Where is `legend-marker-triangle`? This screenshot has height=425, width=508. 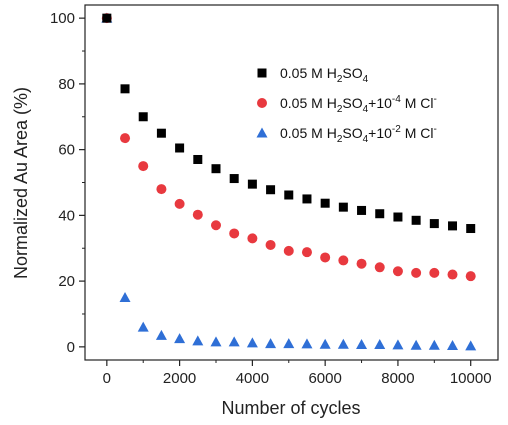 legend-marker-triangle is located at coordinates (262, 132).